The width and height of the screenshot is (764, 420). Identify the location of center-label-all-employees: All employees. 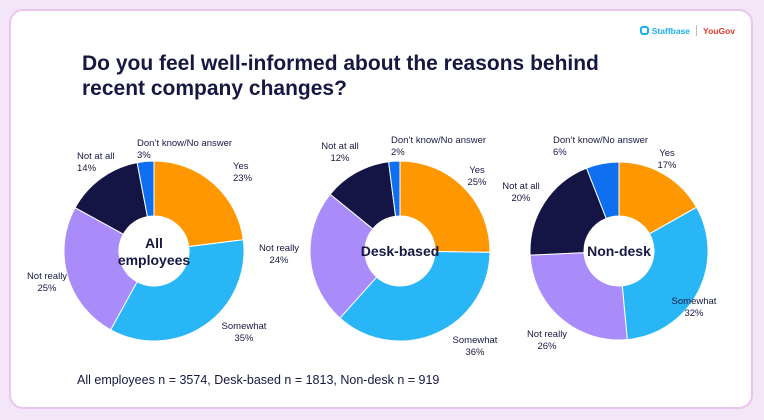
(154, 251).